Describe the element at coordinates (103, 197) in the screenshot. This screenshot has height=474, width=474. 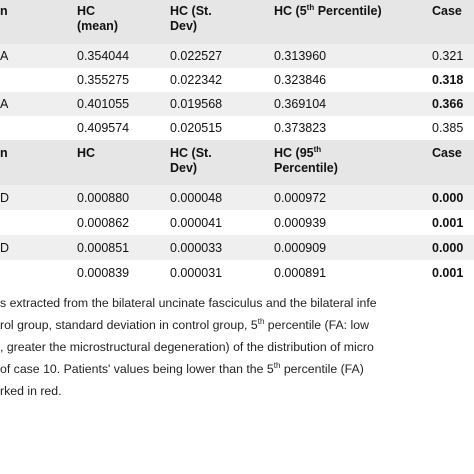
I see `cell-mean: 0.000880` at that location.